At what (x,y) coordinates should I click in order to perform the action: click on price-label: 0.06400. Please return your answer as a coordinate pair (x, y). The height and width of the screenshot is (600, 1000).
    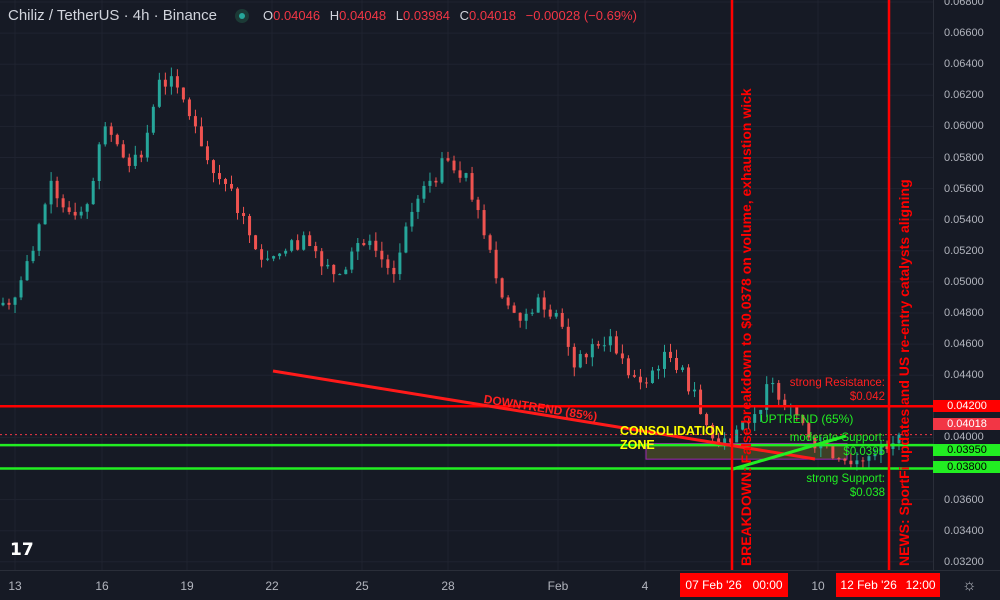
    Looking at the image, I should click on (964, 64).